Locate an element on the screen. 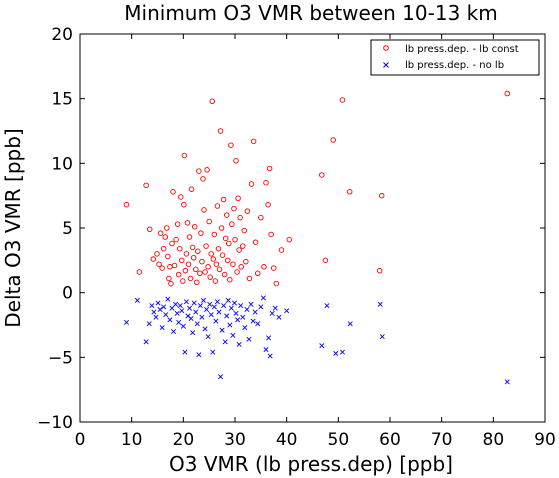  x-tick-label: 20 is located at coordinates (184, 440).